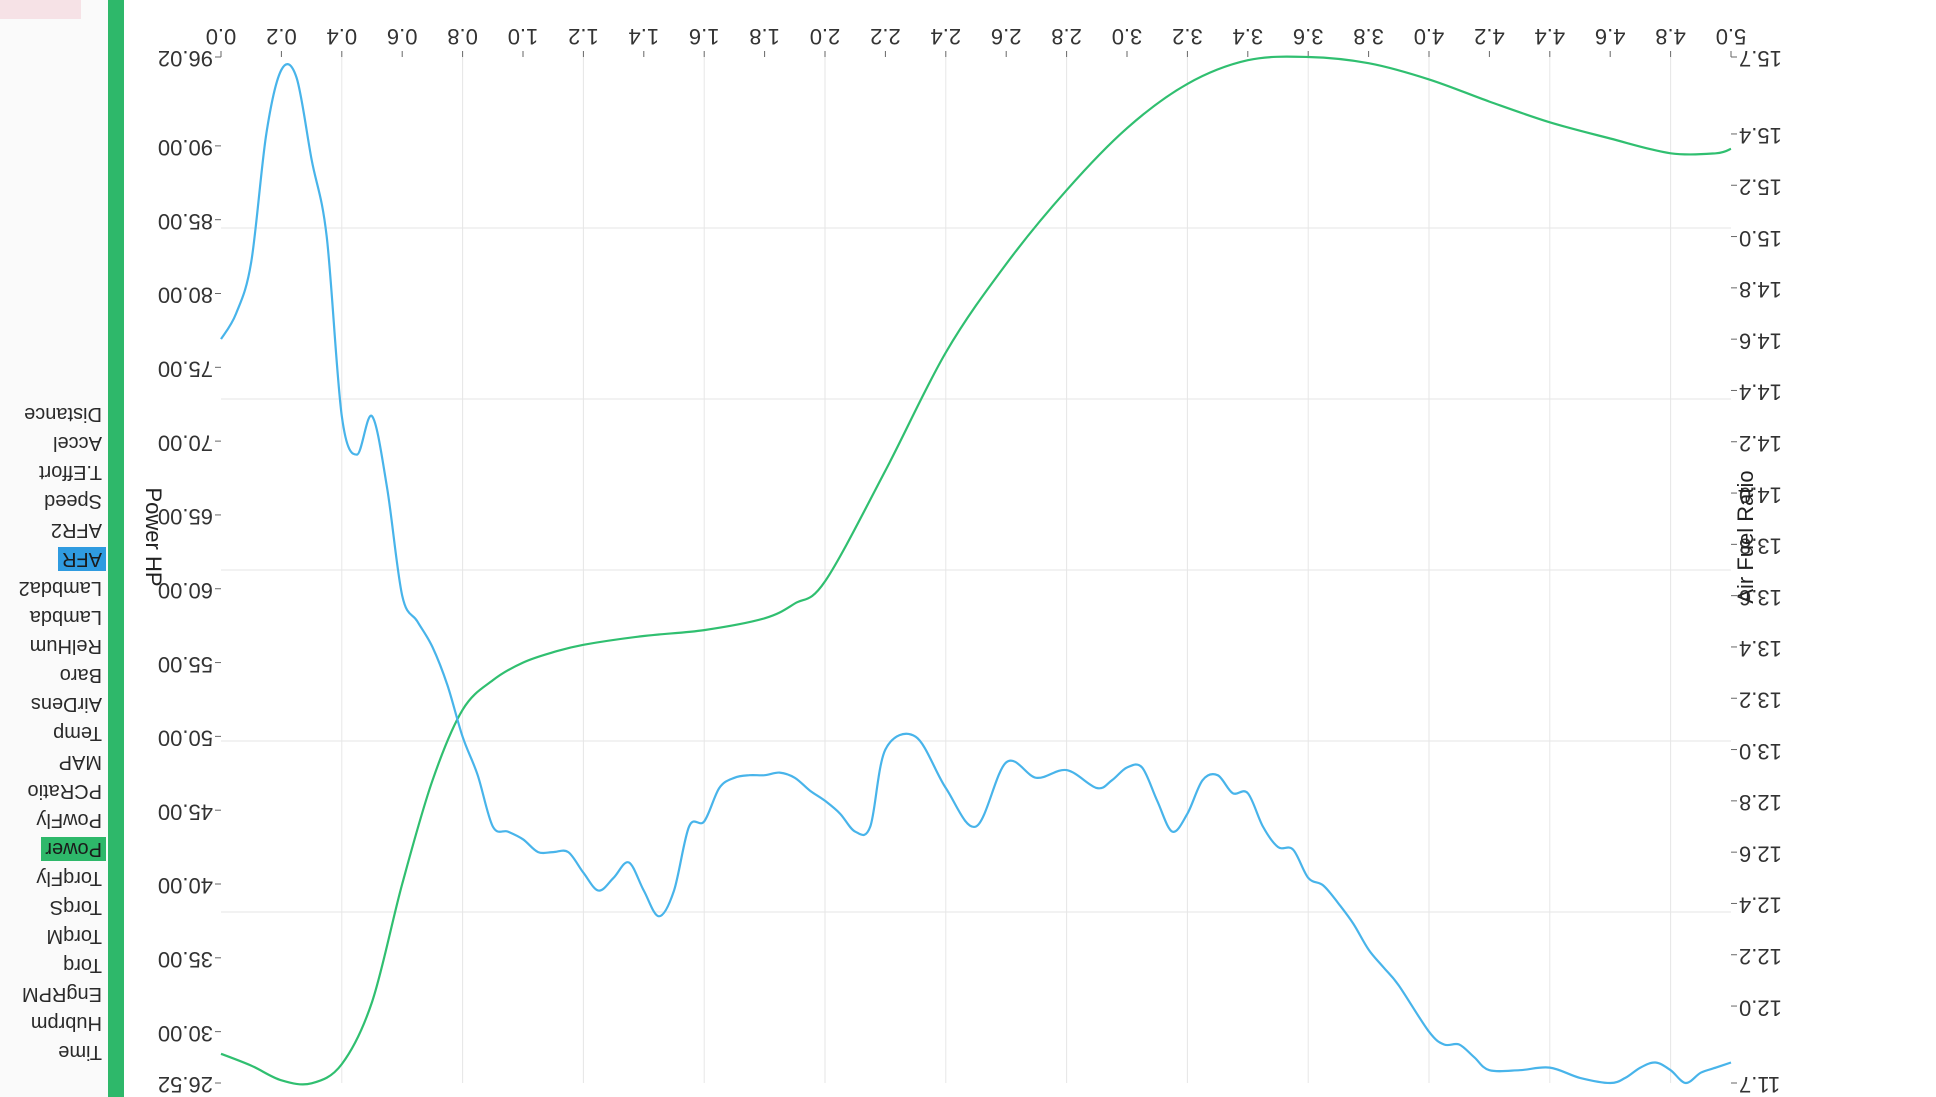 Image resolution: width=1936 pixels, height=1097 pixels. Describe the element at coordinates (185, 590) in the screenshot. I see `left-y-tick-label: 60.00` at that location.